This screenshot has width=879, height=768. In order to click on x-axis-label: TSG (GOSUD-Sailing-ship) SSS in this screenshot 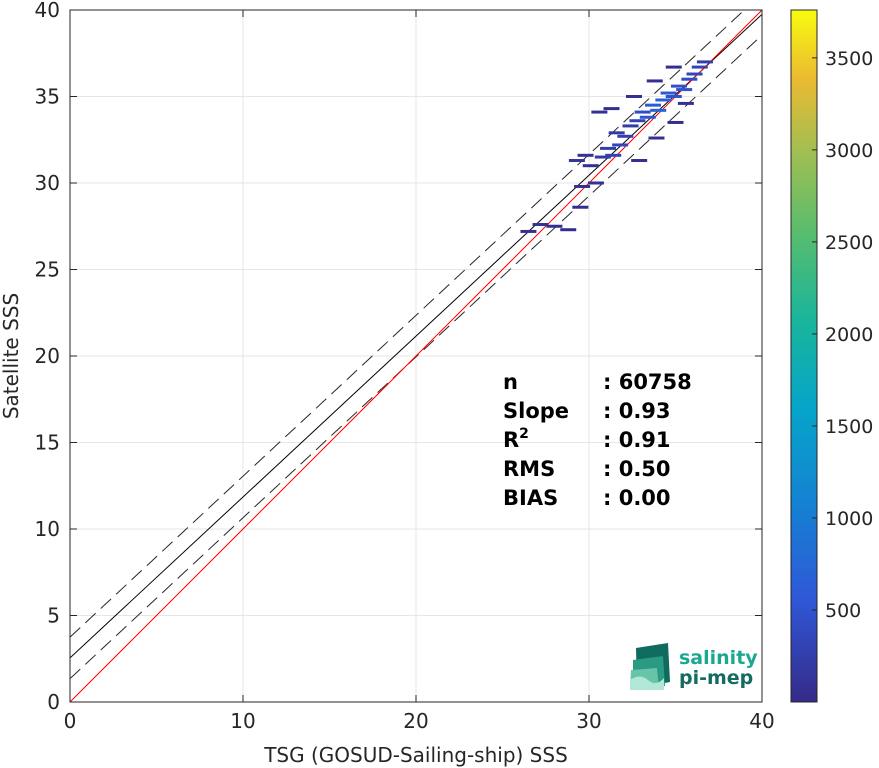, I will do `click(415, 755)`.